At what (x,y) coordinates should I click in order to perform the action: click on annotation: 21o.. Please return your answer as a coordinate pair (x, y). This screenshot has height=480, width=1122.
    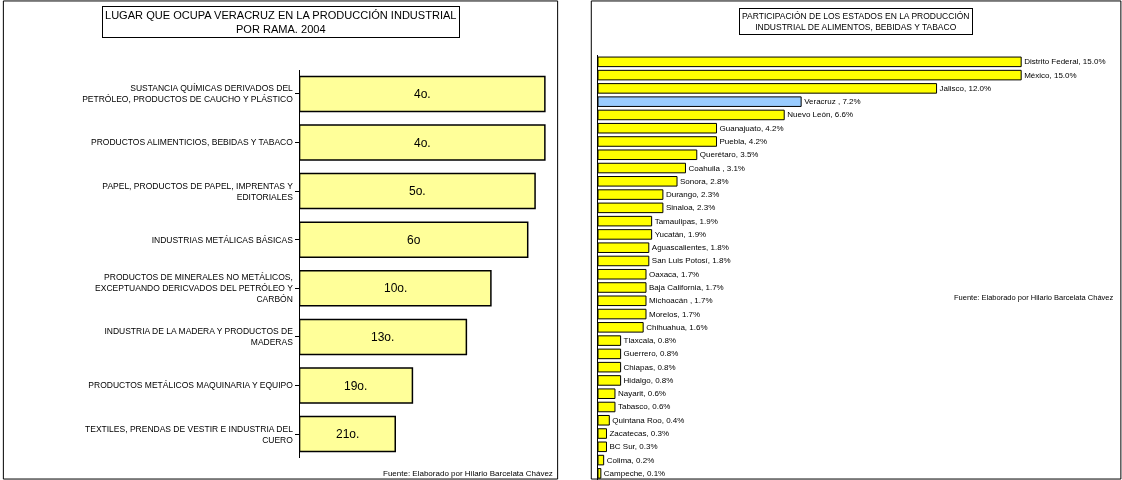
    Looking at the image, I should click on (348, 434).